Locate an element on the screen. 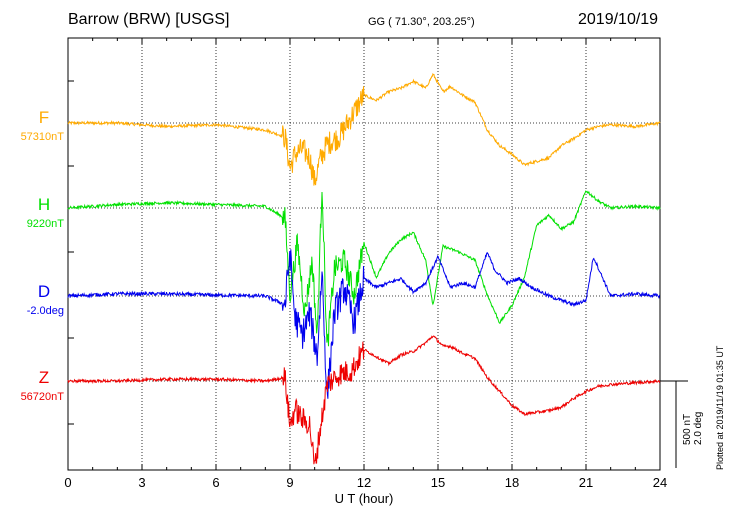  plotted-timestamp: Plotted at 2019/11/19 01:35 UT is located at coordinates (720, 407).